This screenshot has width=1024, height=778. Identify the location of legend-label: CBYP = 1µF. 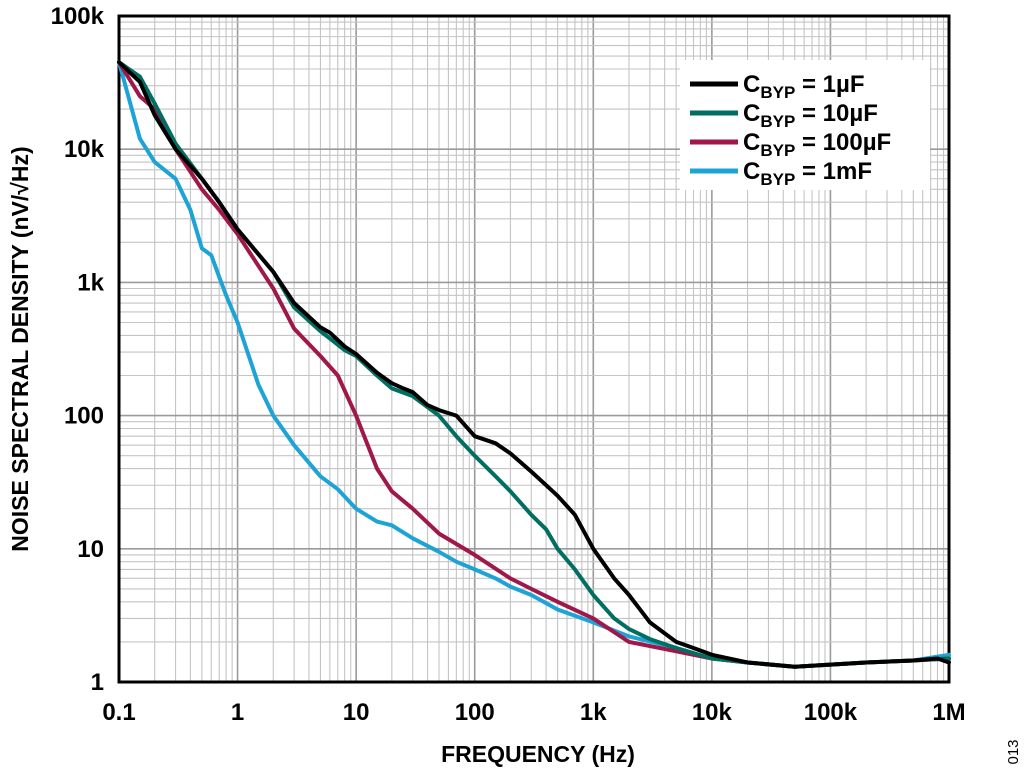
(804, 86).